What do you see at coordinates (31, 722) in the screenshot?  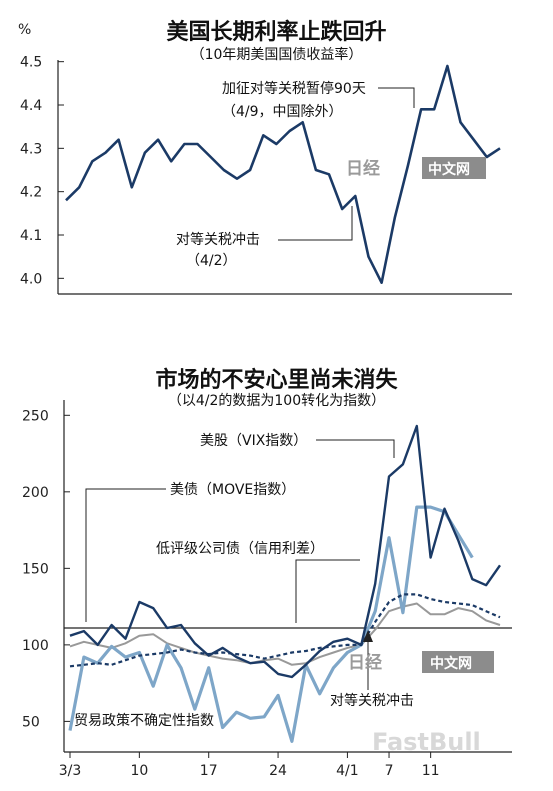 I see `chart2-y-tick-label: 50` at bounding box center [31, 722].